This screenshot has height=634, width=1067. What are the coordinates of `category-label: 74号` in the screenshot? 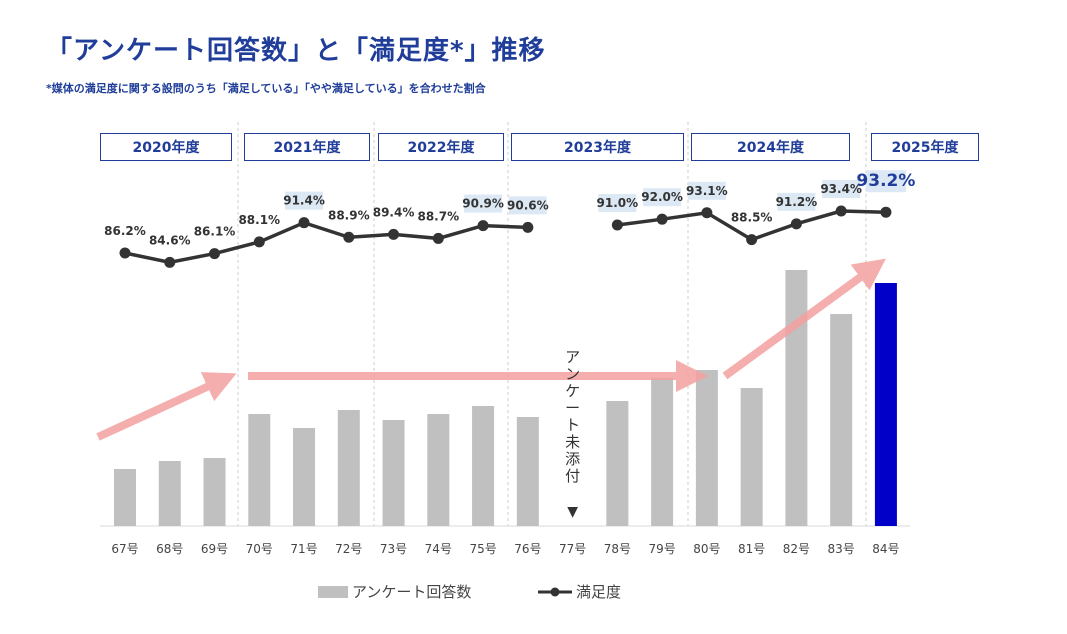 It's located at (438, 549).